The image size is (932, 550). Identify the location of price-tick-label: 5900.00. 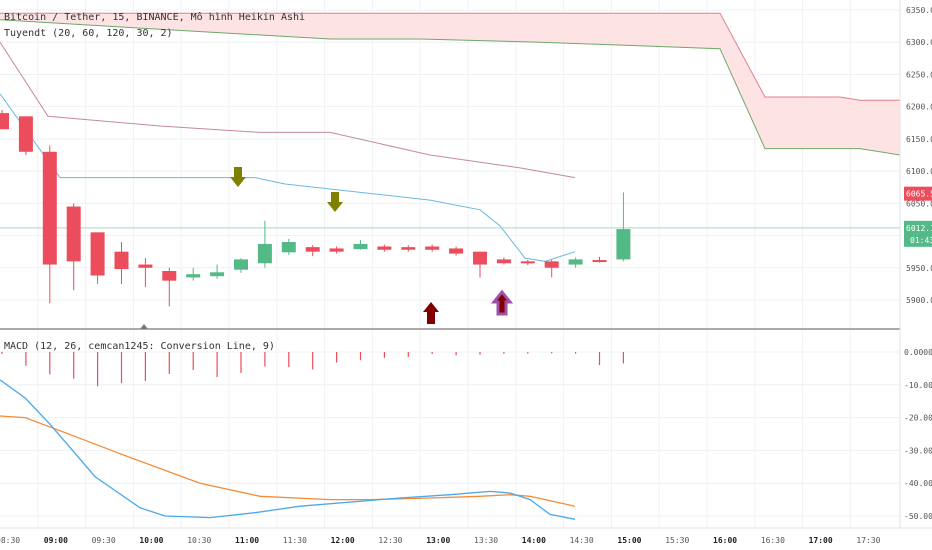
(919, 300).